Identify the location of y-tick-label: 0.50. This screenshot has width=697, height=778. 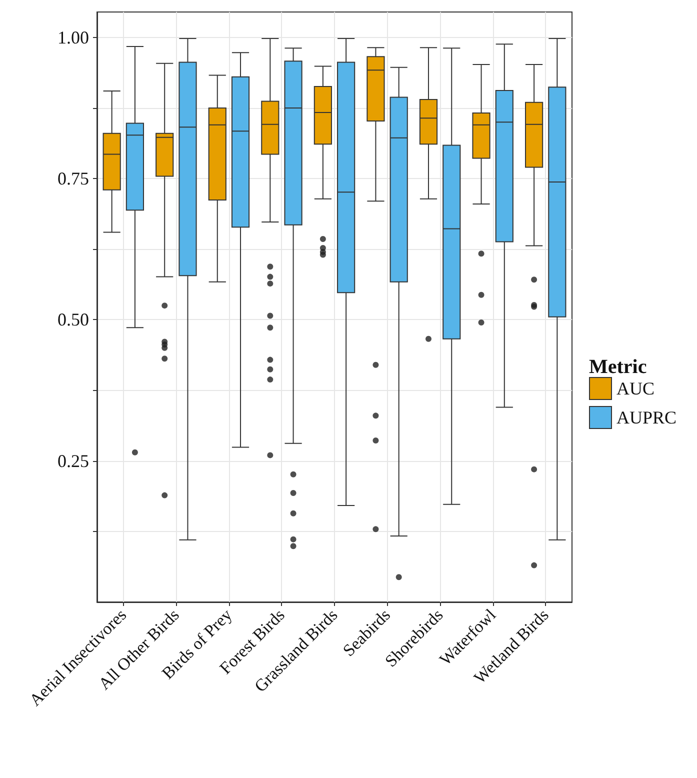
(73, 320).